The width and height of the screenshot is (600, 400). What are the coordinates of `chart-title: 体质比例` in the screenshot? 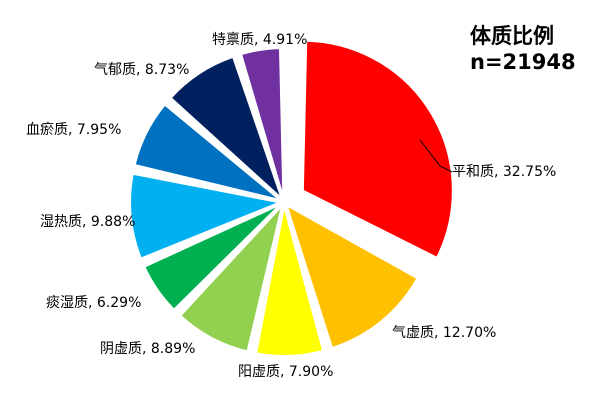 It's located at (512, 36).